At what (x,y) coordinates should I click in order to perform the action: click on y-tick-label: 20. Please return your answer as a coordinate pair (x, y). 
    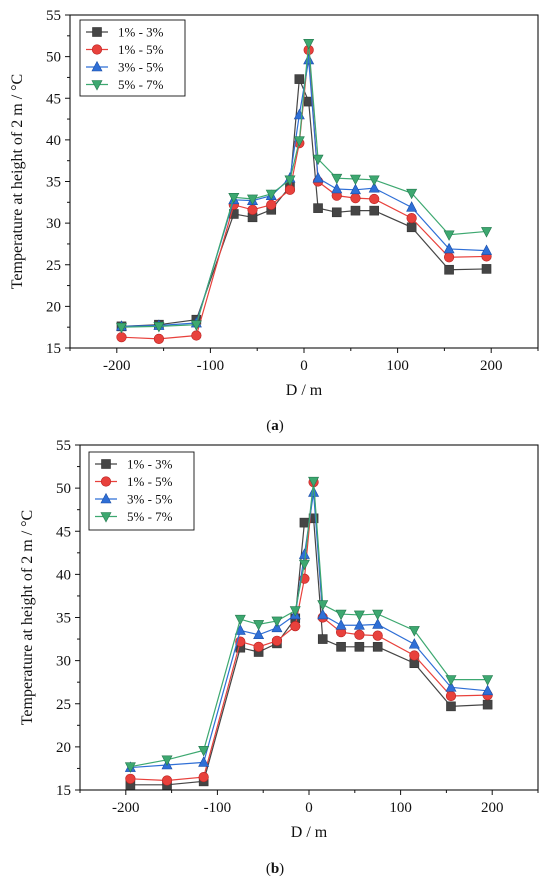
    Looking at the image, I should click on (63, 748).